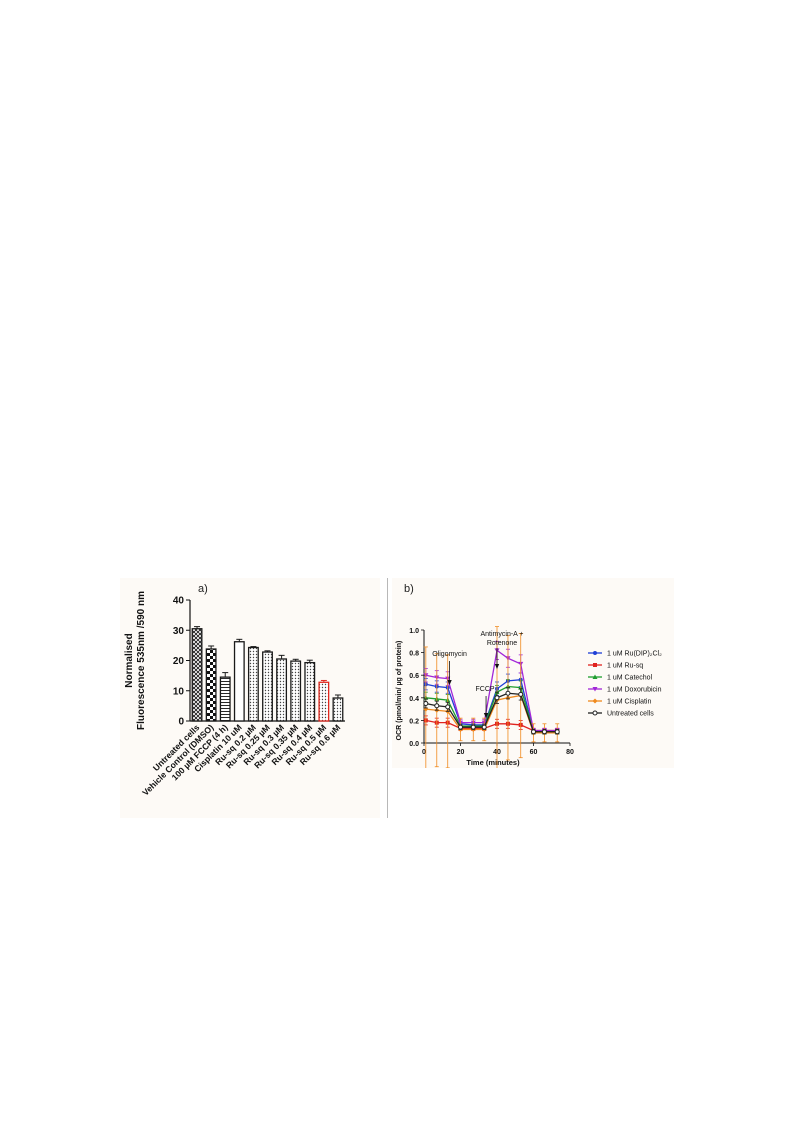  What do you see at coordinates (570, 752) in the screenshot?
I see `x-tick-label: 80` at bounding box center [570, 752].